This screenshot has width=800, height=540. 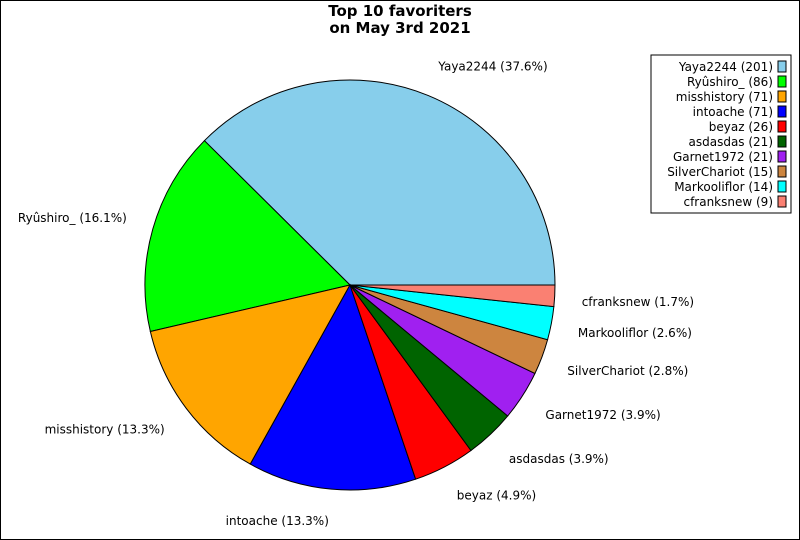 What do you see at coordinates (627, 371) in the screenshot?
I see `slice-label-silverchariot: SilverChariot (2.8%)` at bounding box center [627, 371].